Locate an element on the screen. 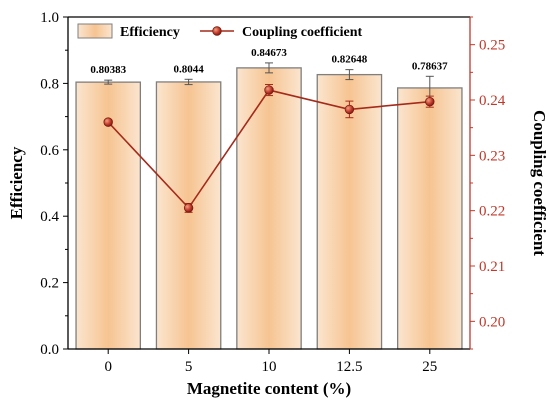  x-tick-label-10: 10 is located at coordinates (269, 367).